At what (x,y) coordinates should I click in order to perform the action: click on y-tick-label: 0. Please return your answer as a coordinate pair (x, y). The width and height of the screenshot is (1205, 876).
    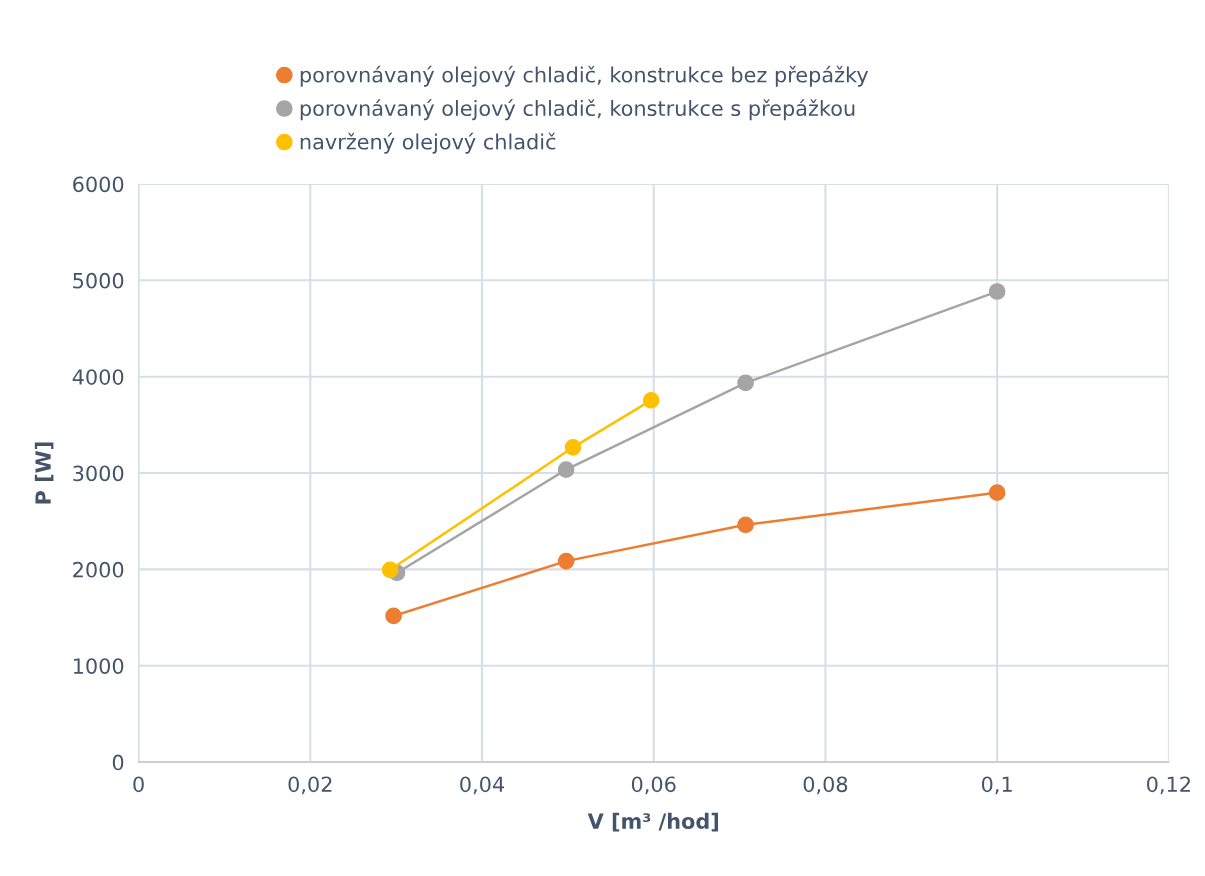
    Looking at the image, I should click on (118, 762).